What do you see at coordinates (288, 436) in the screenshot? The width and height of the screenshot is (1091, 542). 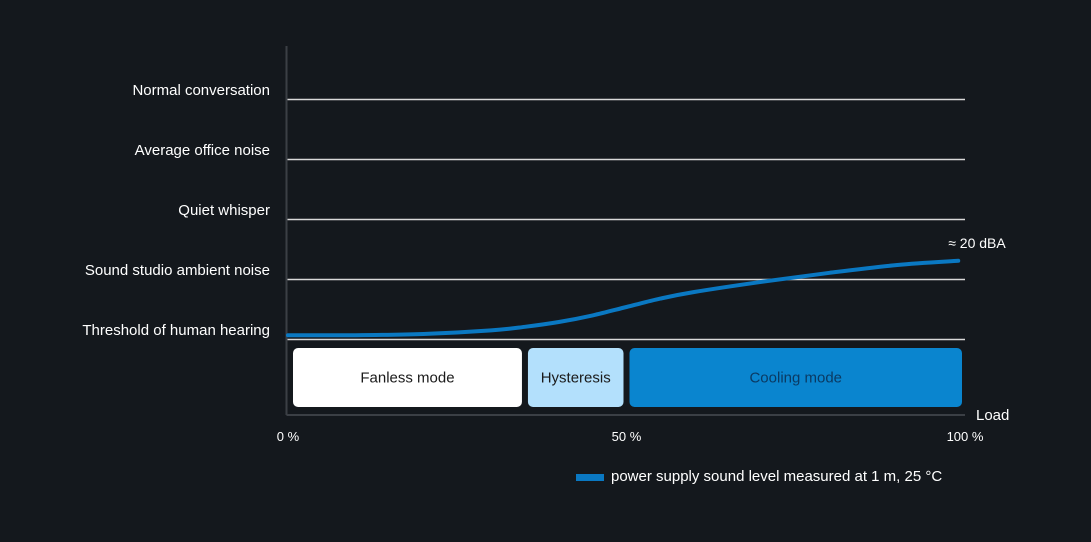 I see `x-tick-label: 0 %` at bounding box center [288, 436].